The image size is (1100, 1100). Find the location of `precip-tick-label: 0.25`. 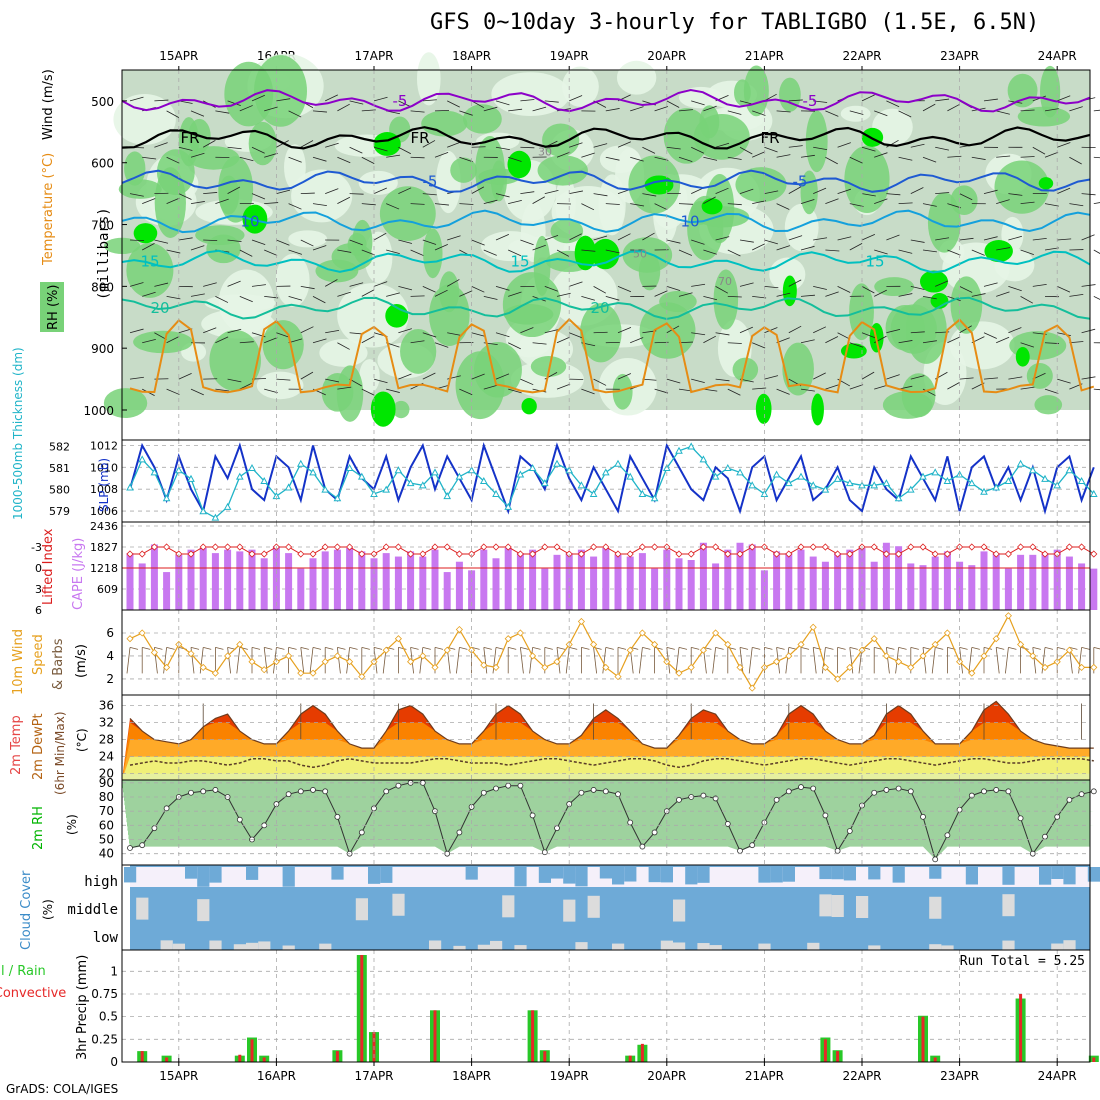

precip-tick-label: 0.25 is located at coordinates (104, 1039).